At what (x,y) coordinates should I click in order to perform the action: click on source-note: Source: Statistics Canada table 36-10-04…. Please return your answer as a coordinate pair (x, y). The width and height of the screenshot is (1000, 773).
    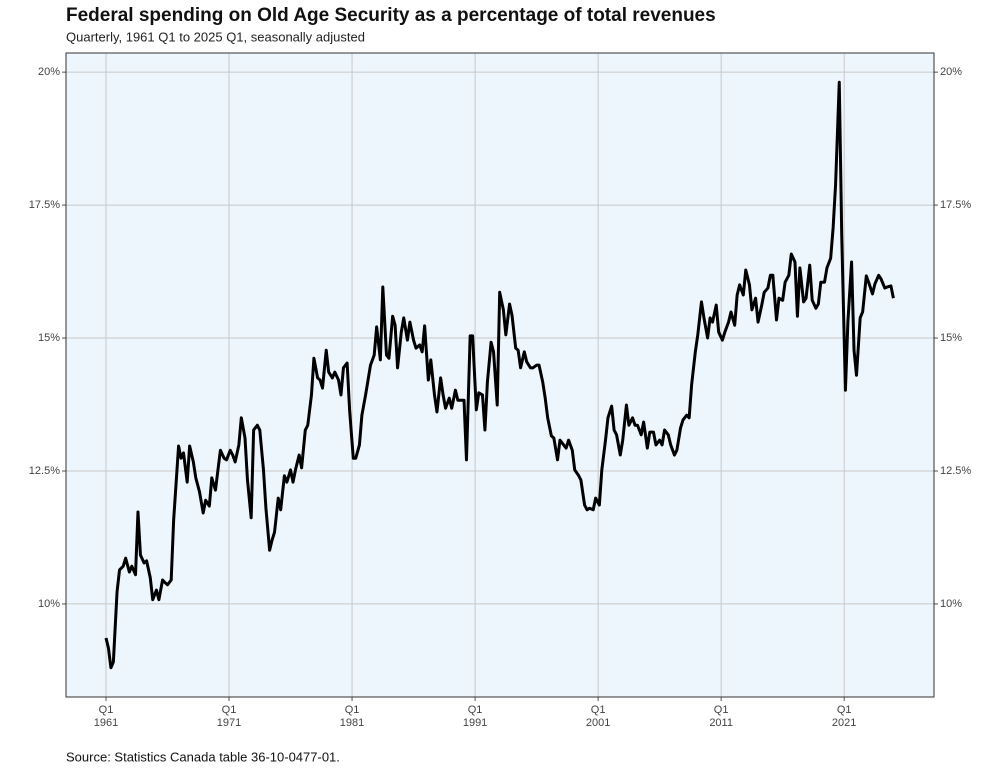
    Looking at the image, I should click on (203, 756).